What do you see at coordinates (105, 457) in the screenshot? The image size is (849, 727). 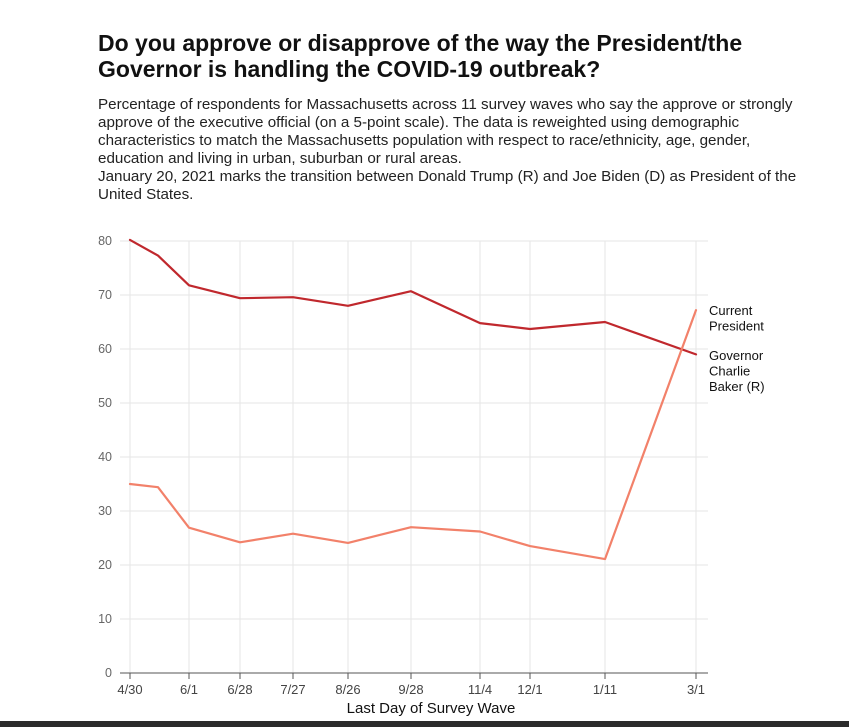 I see `y-tick-label: 40` at bounding box center [105, 457].